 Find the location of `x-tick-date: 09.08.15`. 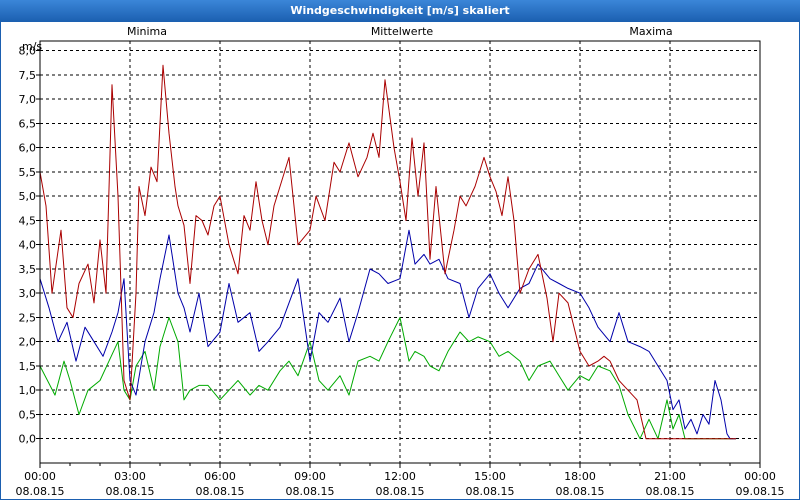

x-tick-date: 09.08.15 is located at coordinates (760, 491).